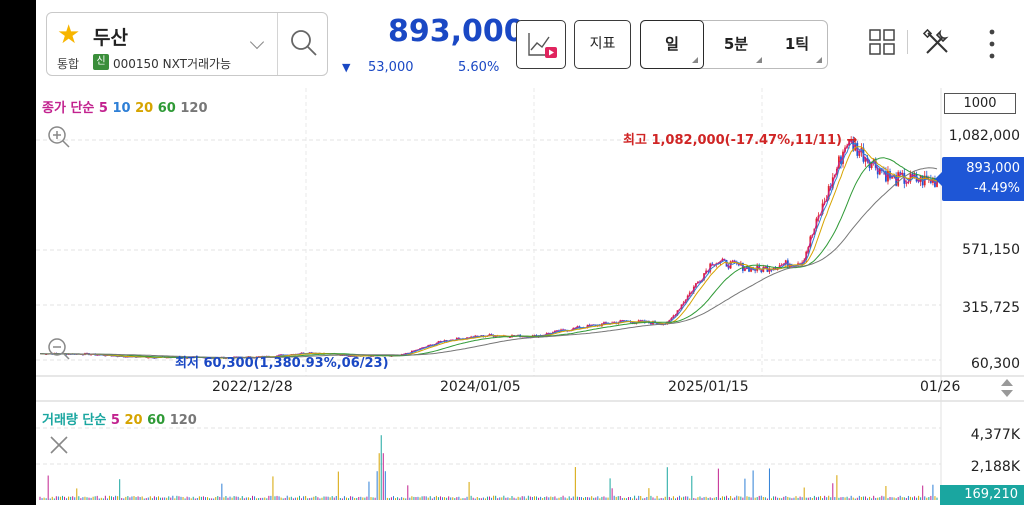  Describe the element at coordinates (937, 43) in the screenshot. I see `settings-tools-icon` at that location.